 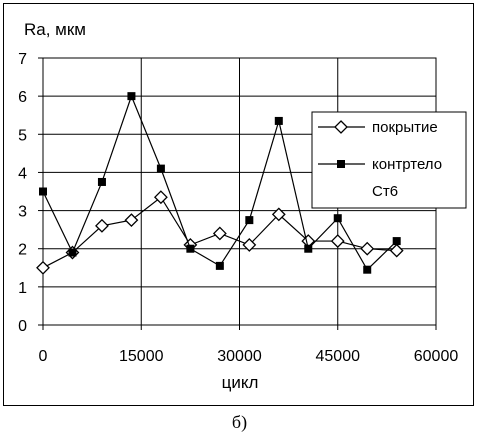 I want to click on y-tick-label: 7, so click(x=22, y=59).